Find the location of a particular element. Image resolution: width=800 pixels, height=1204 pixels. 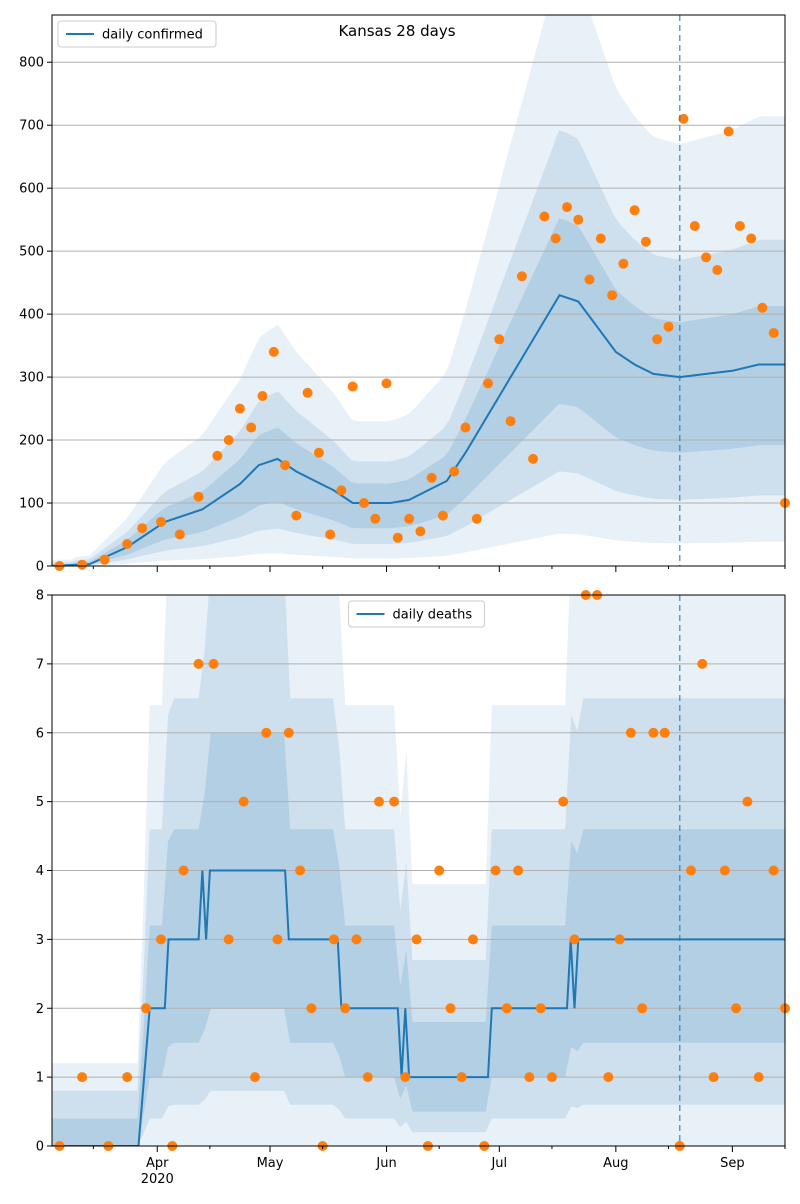

y-tick-label: 700 is located at coordinates (31, 126).